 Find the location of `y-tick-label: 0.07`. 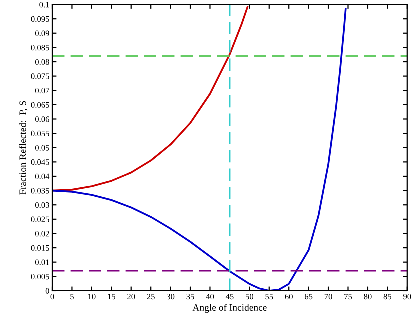

y-tick-label: 0.07 is located at coordinates (42, 91).